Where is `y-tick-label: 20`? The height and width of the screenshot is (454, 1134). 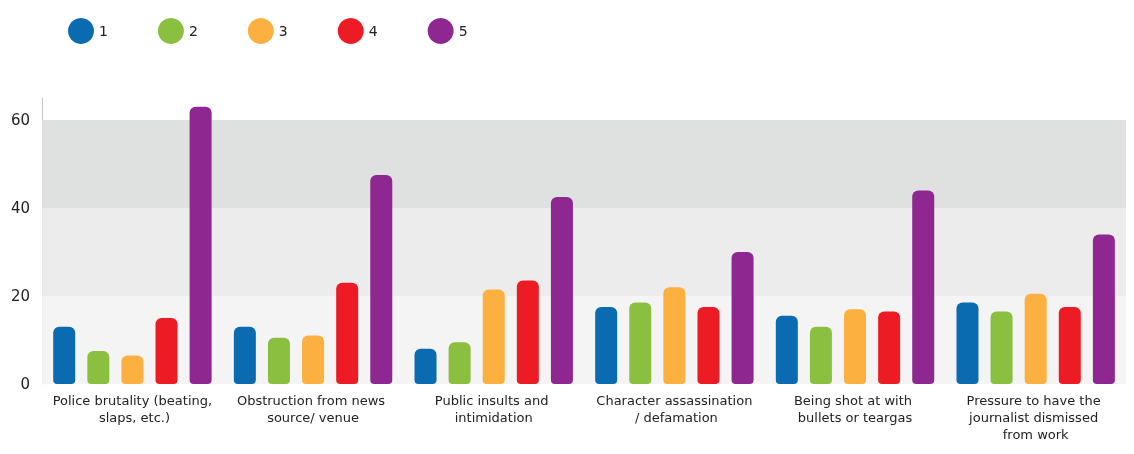
y-tick-label: 20 is located at coordinates (20, 296).